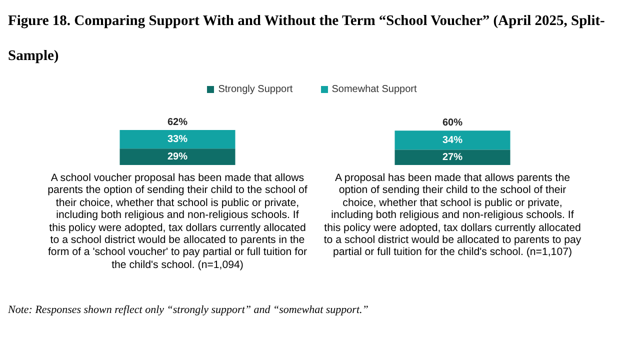 Image resolution: width=624 pixels, height=347 pixels. What do you see at coordinates (374, 89) in the screenshot?
I see `legend-label: Somewhat Support` at bounding box center [374, 89].